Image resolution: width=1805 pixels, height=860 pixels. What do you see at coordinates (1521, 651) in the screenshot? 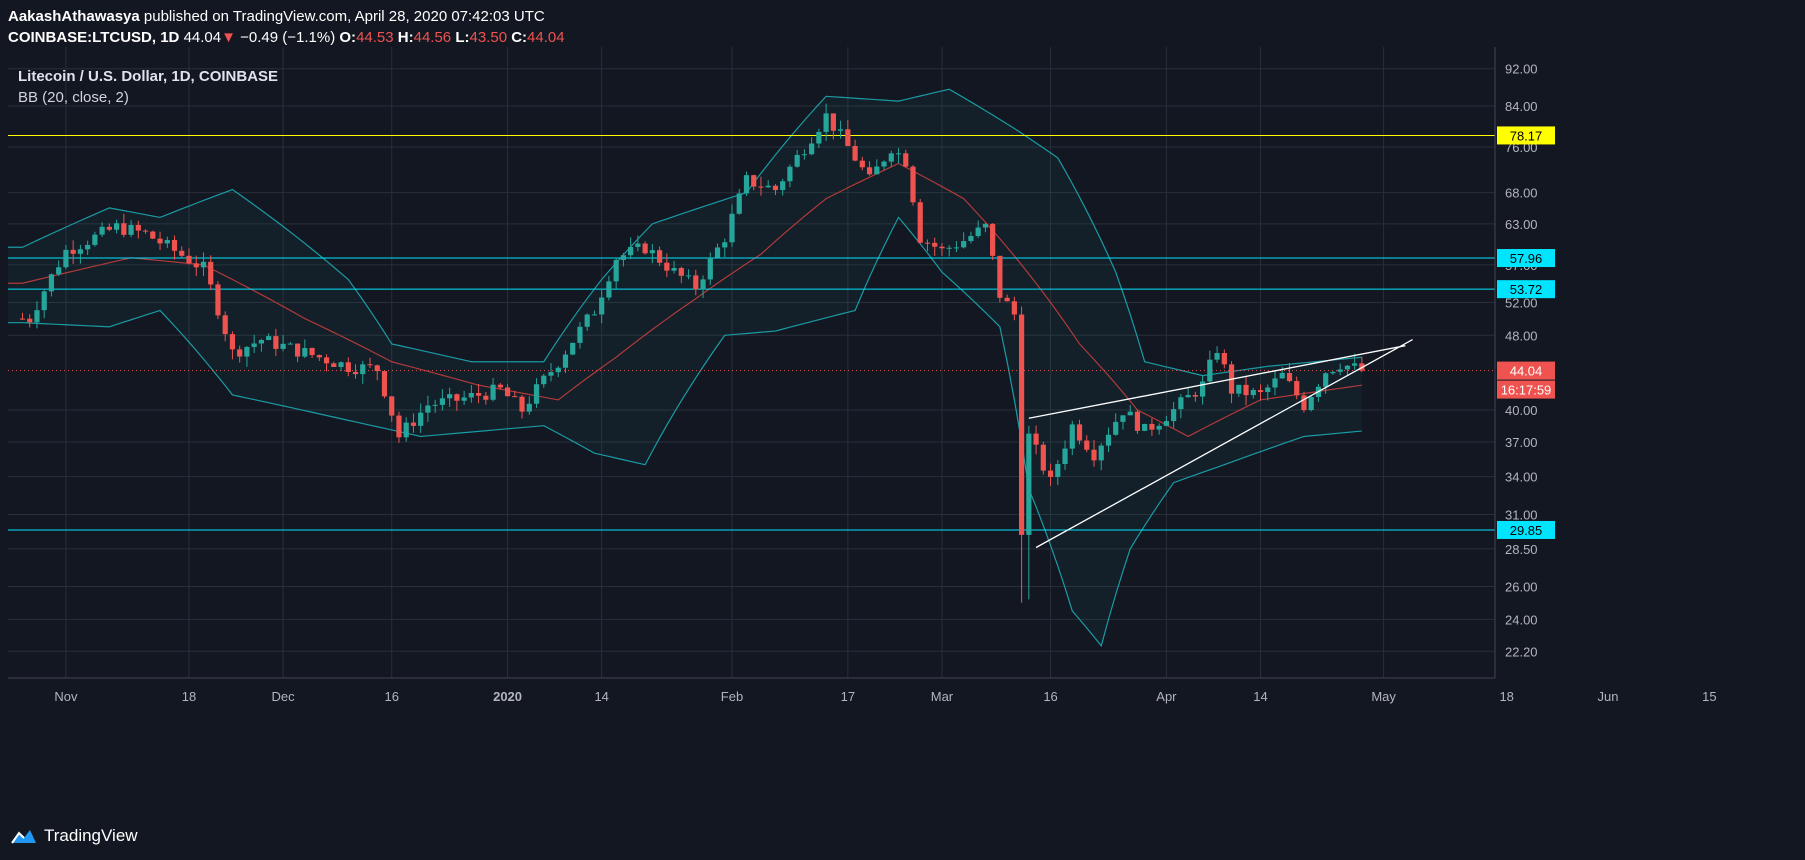
I see `y-tick-label: 22.20` at bounding box center [1521, 651].